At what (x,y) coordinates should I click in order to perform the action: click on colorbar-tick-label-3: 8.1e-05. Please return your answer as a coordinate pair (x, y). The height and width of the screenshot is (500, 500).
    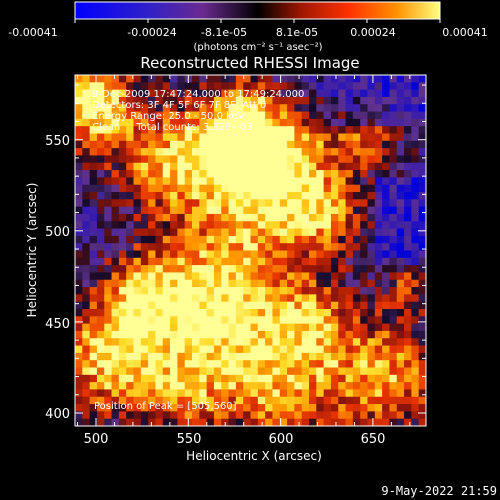
    Looking at the image, I should click on (297, 32).